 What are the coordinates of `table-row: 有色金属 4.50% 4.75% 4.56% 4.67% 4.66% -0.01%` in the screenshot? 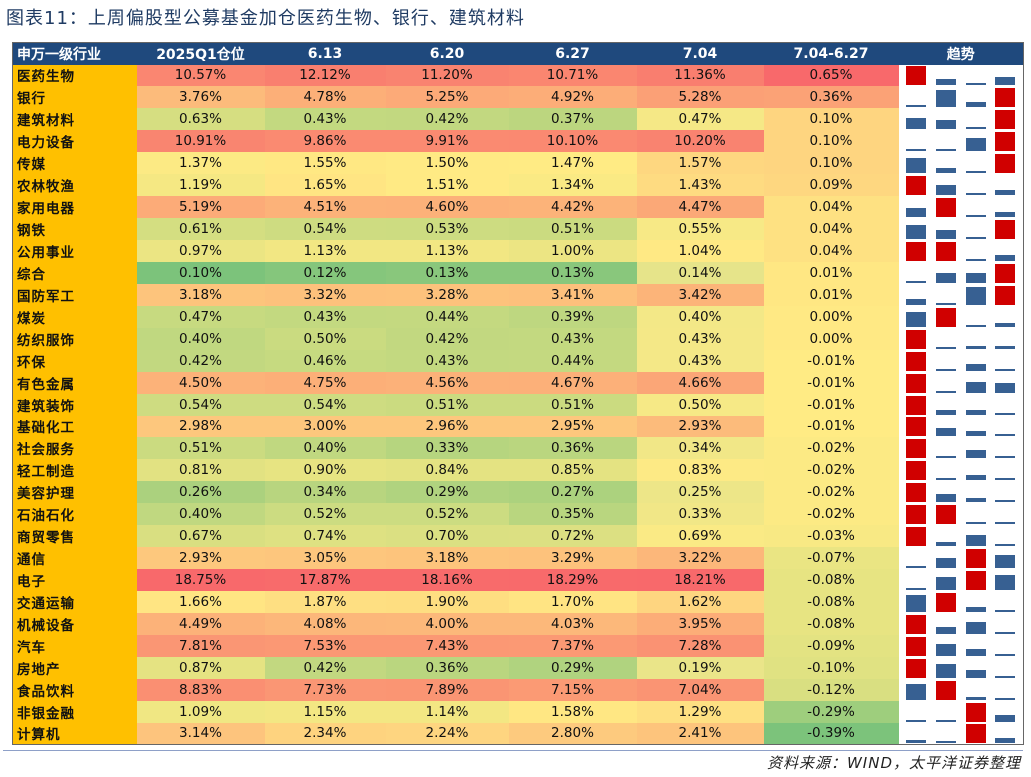 It's located at (518, 382).